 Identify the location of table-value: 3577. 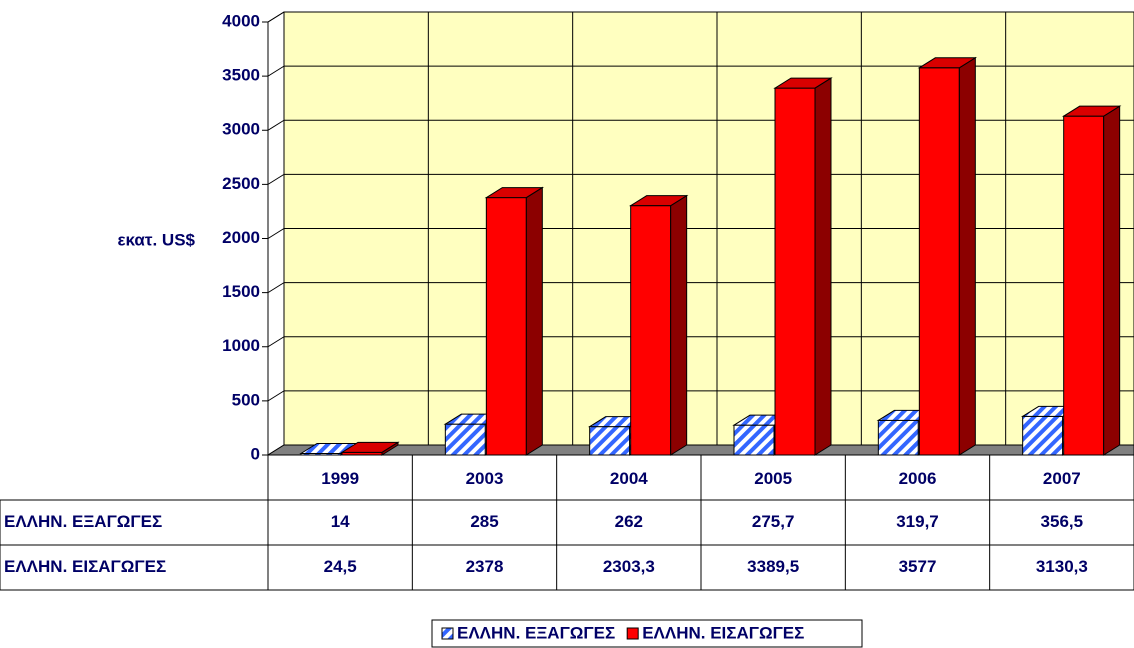
(918, 566).